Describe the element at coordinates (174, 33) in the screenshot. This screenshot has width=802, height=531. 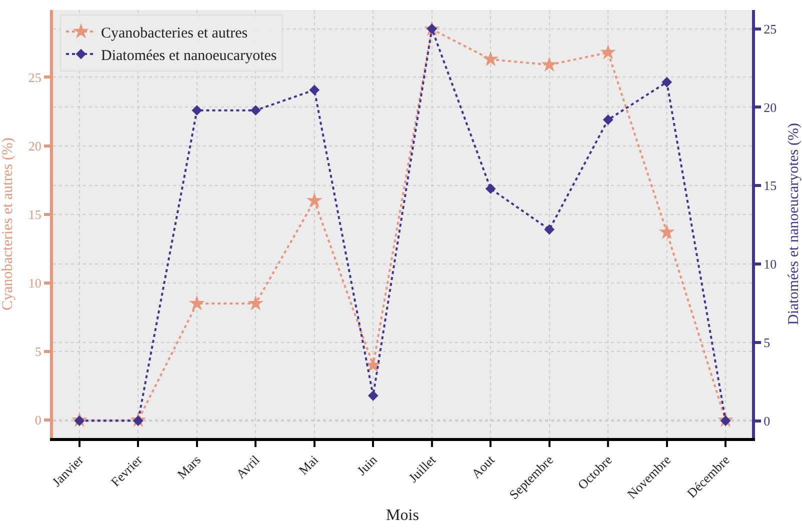
I see `legend-label: Cyanobacteries et autres` at that location.